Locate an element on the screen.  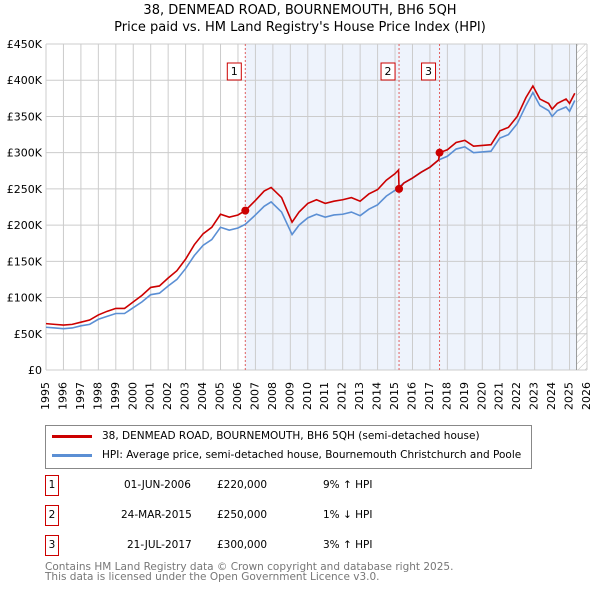
transaction-price: £250,000 is located at coordinates (242, 515).